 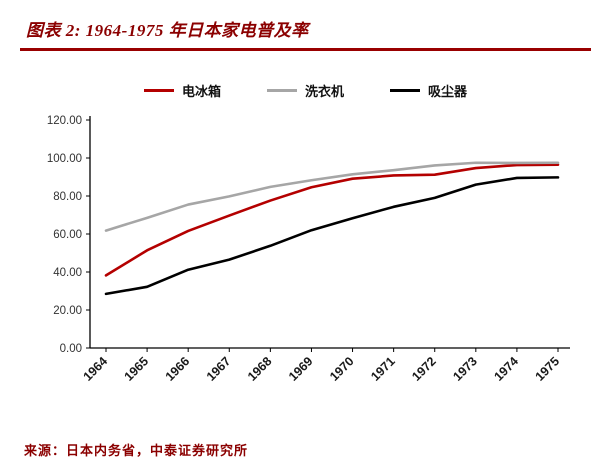 What do you see at coordinates (547, 369) in the screenshot?
I see `x-axis-label: 1975` at bounding box center [547, 369].